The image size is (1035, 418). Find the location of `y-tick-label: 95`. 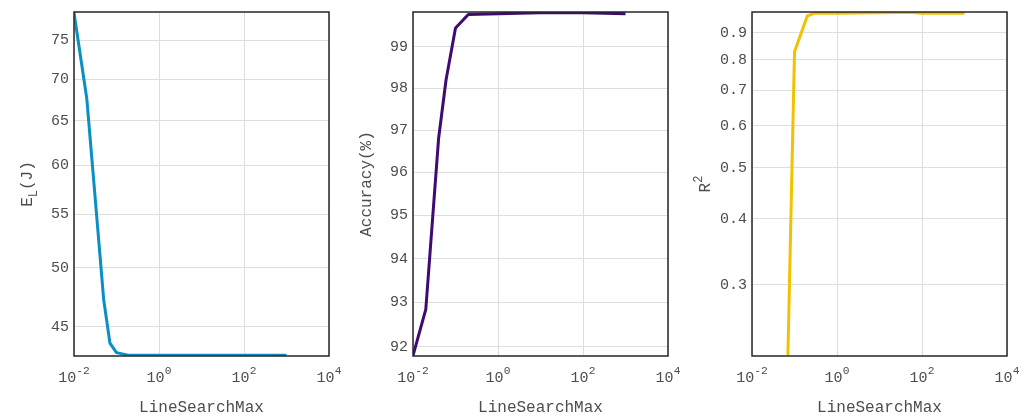

y-tick-label: 95 is located at coordinates (399, 216).